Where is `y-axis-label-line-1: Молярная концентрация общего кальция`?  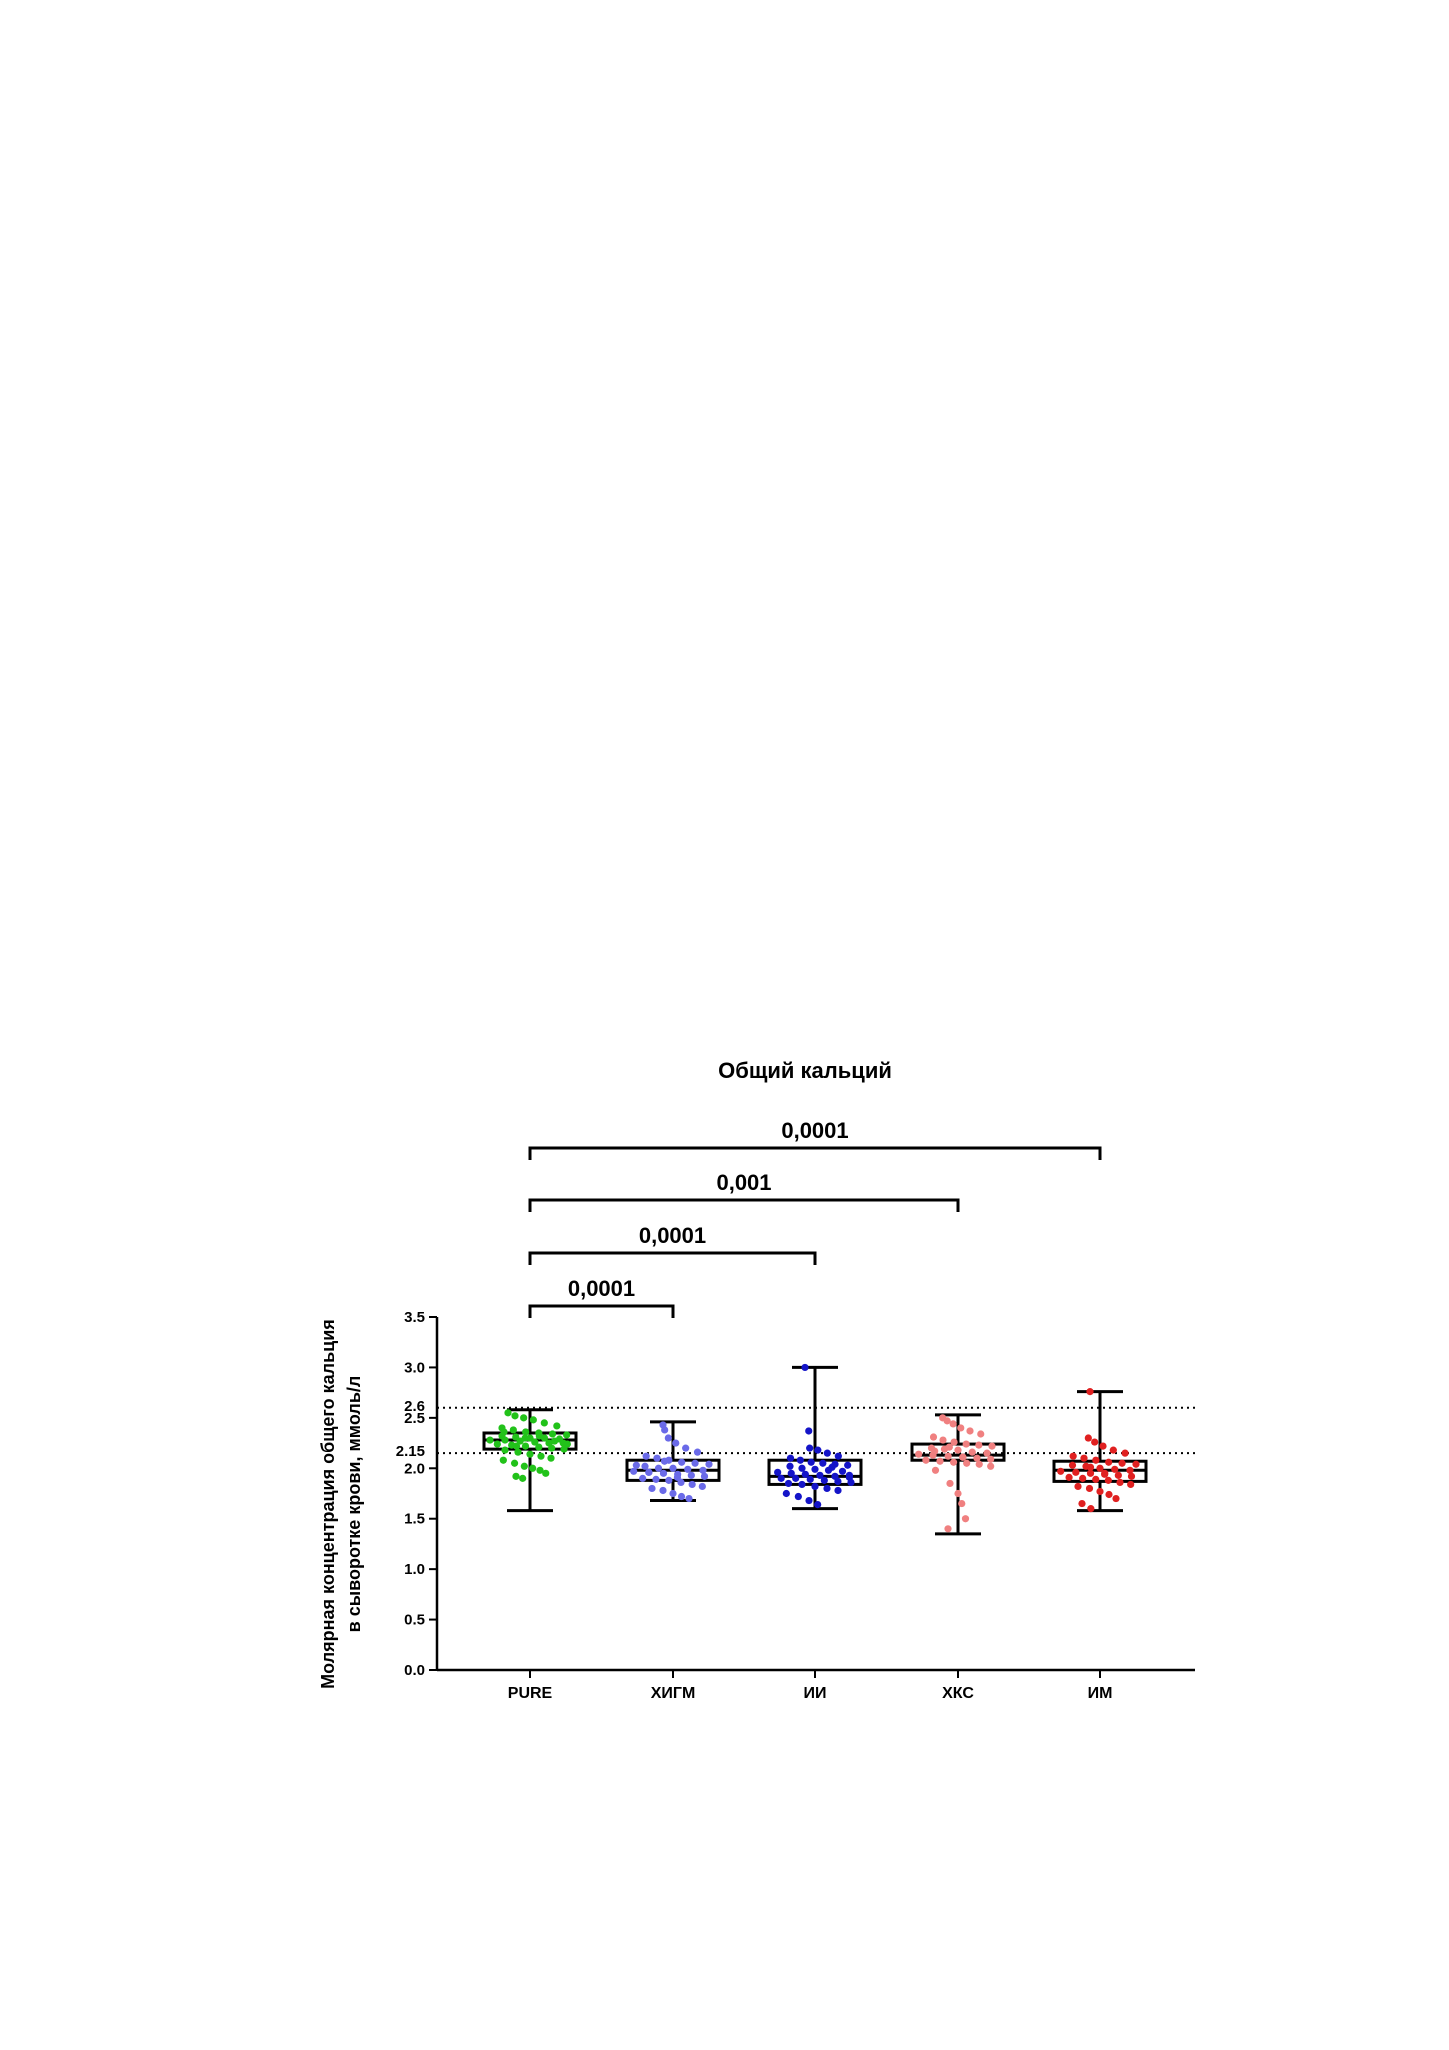
y-axis-label-line-1: Молярная концентрация общего кальция is located at coordinates (328, 1504).